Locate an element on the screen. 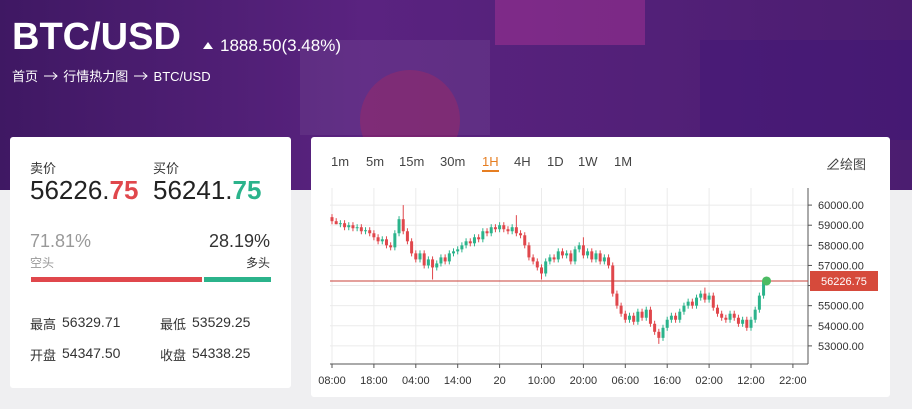 The width and height of the screenshot is (912, 409). x-tick-label: 22:00 is located at coordinates (793, 381).